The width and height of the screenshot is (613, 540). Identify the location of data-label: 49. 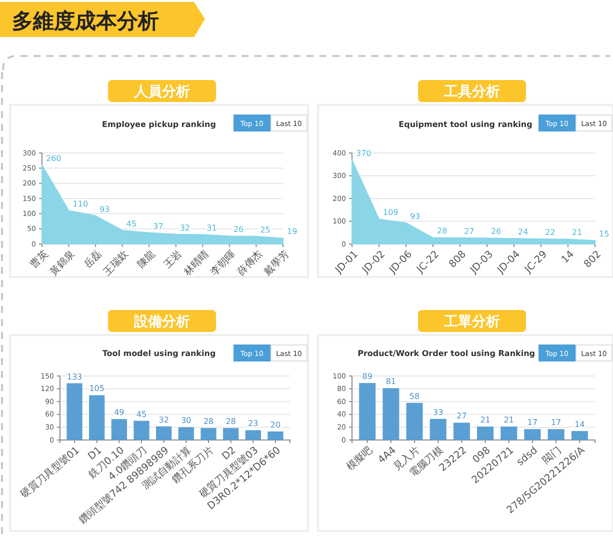
(119, 413).